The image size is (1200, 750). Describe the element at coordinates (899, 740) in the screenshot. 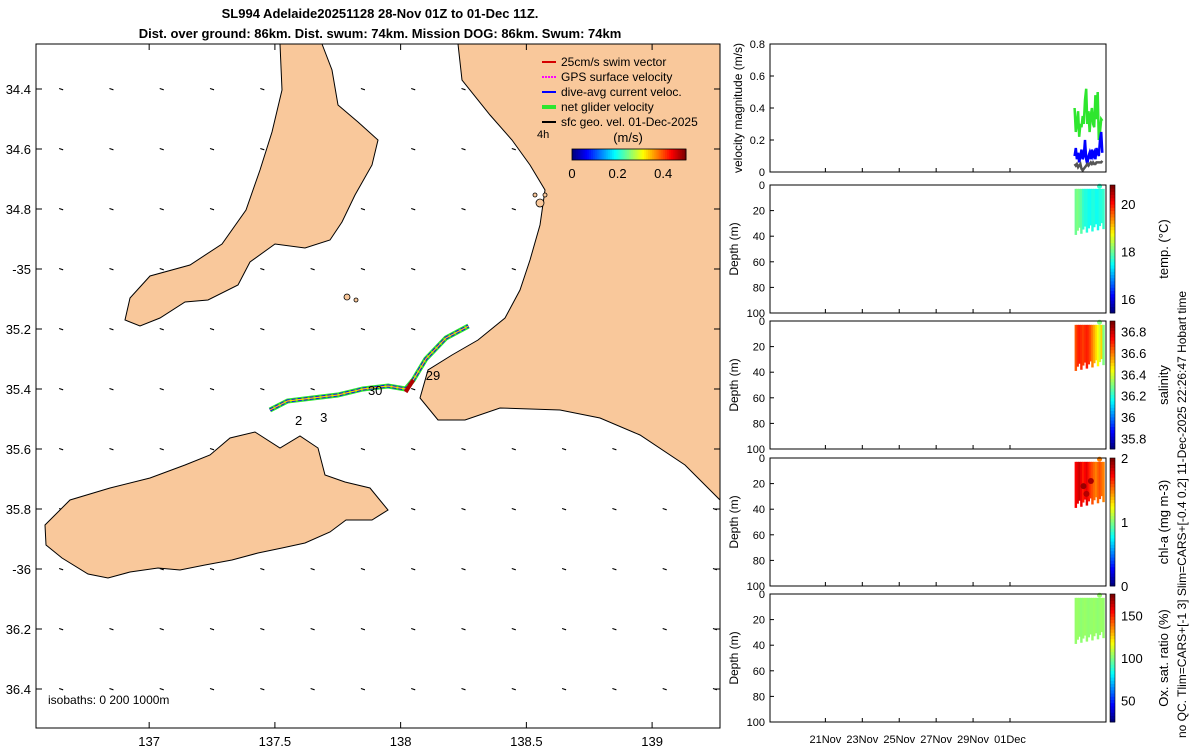

I see `x-tick-label: 25Nov` at that location.